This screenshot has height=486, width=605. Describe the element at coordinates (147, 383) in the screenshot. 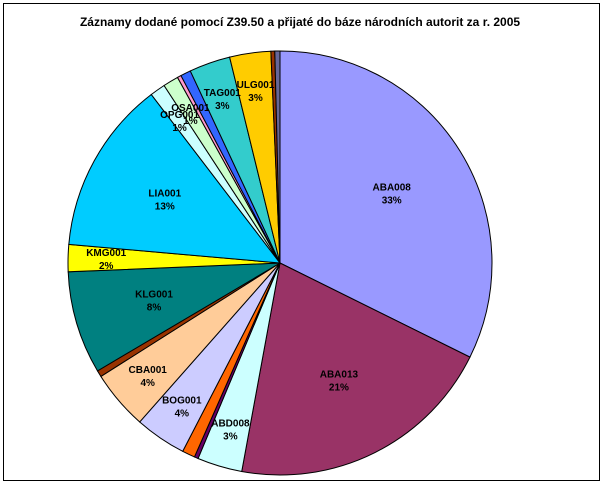

I see `slice-percent-cba001: 4%` at that location.